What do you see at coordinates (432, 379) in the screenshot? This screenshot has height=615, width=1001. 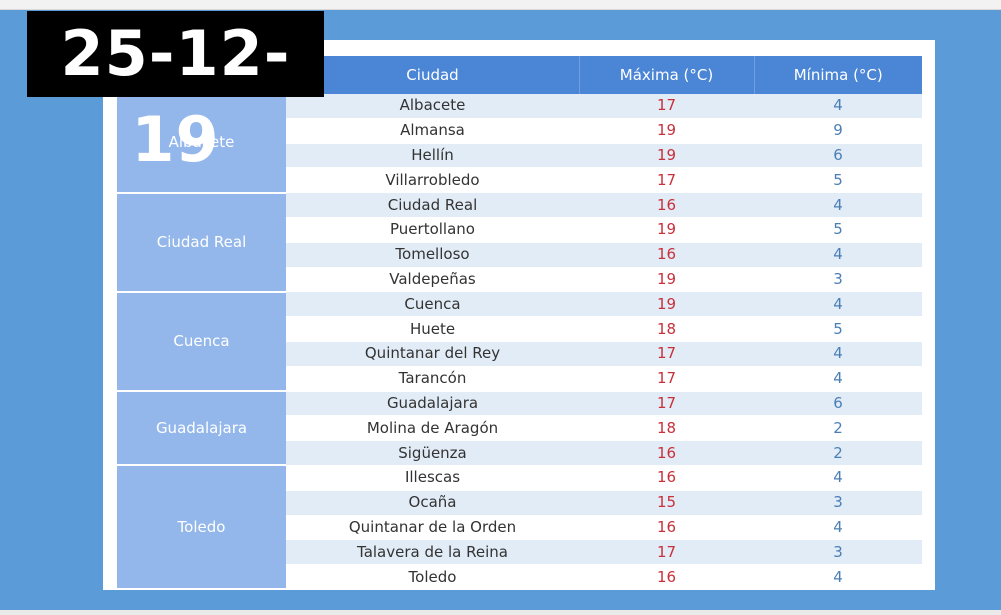 I see `city-cell: Tarancón` at bounding box center [432, 379].